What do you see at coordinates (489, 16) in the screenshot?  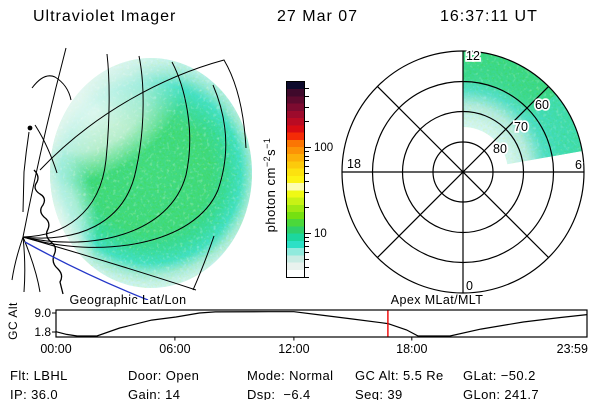 I see `header-time: 16:37:11 UT` at bounding box center [489, 16].